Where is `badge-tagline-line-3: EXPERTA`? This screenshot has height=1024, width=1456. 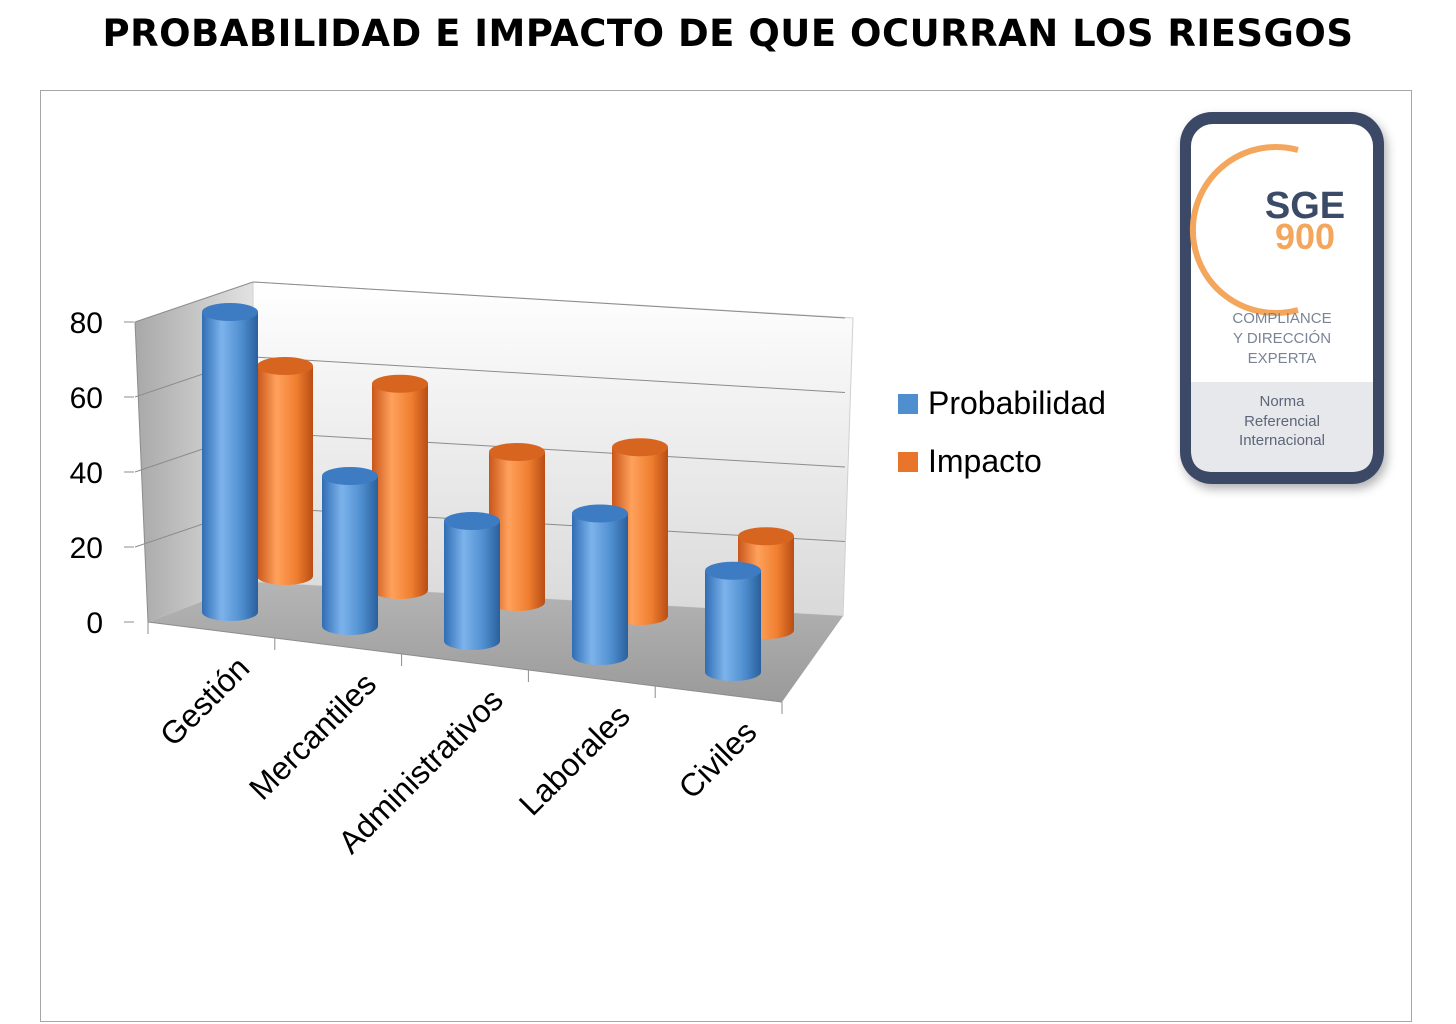 badge-tagline-line-3: EXPERTA is located at coordinates (1282, 358).